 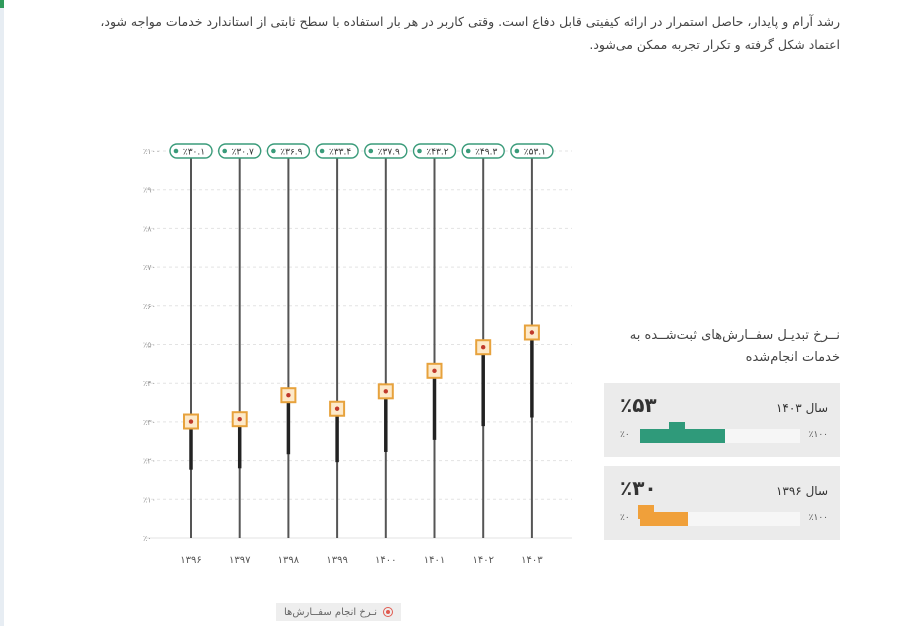 What do you see at coordinates (336, 560) in the screenshot?
I see `x-tick-label: ۱۳۹۹` at bounding box center [336, 560].